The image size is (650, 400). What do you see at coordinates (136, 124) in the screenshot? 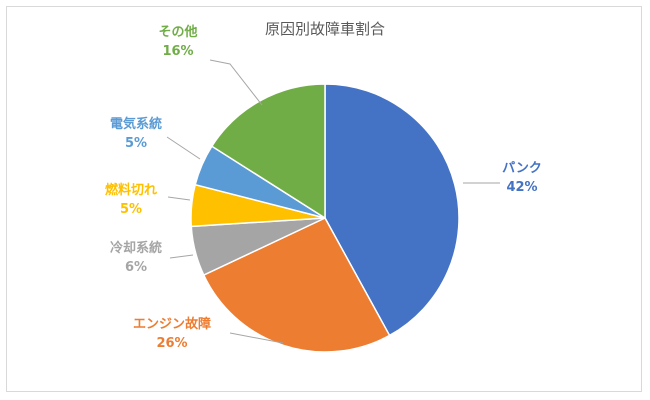
I see `slice-label-5: 電気系統` at bounding box center [136, 124].